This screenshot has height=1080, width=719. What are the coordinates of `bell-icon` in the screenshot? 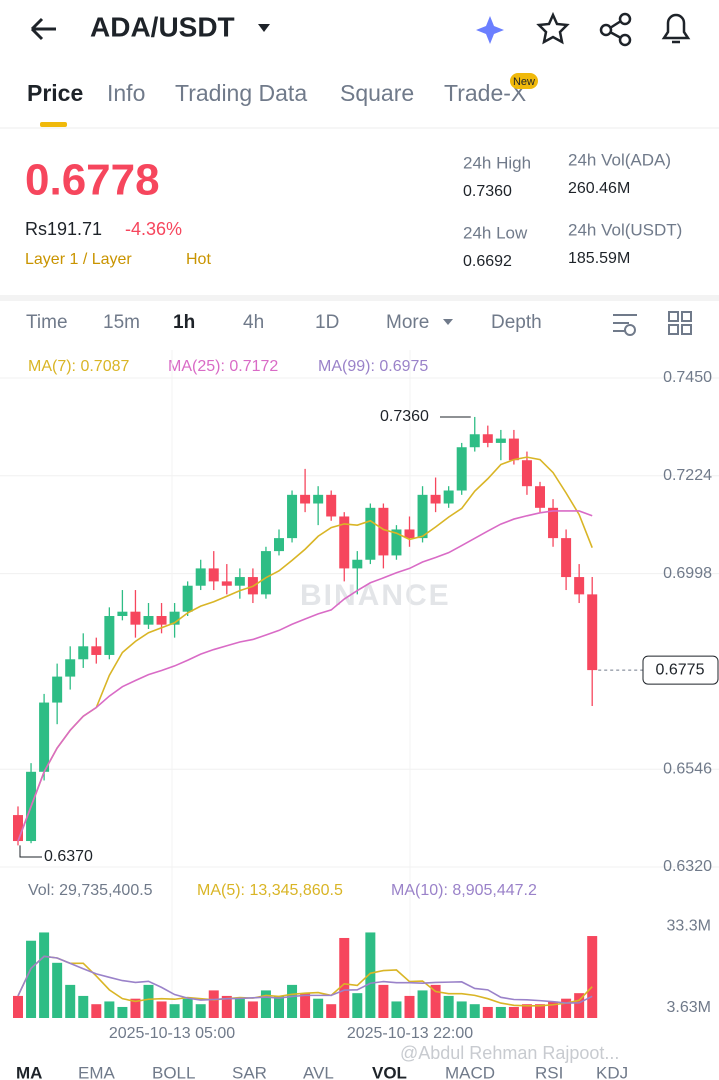 It's located at (676, 28).